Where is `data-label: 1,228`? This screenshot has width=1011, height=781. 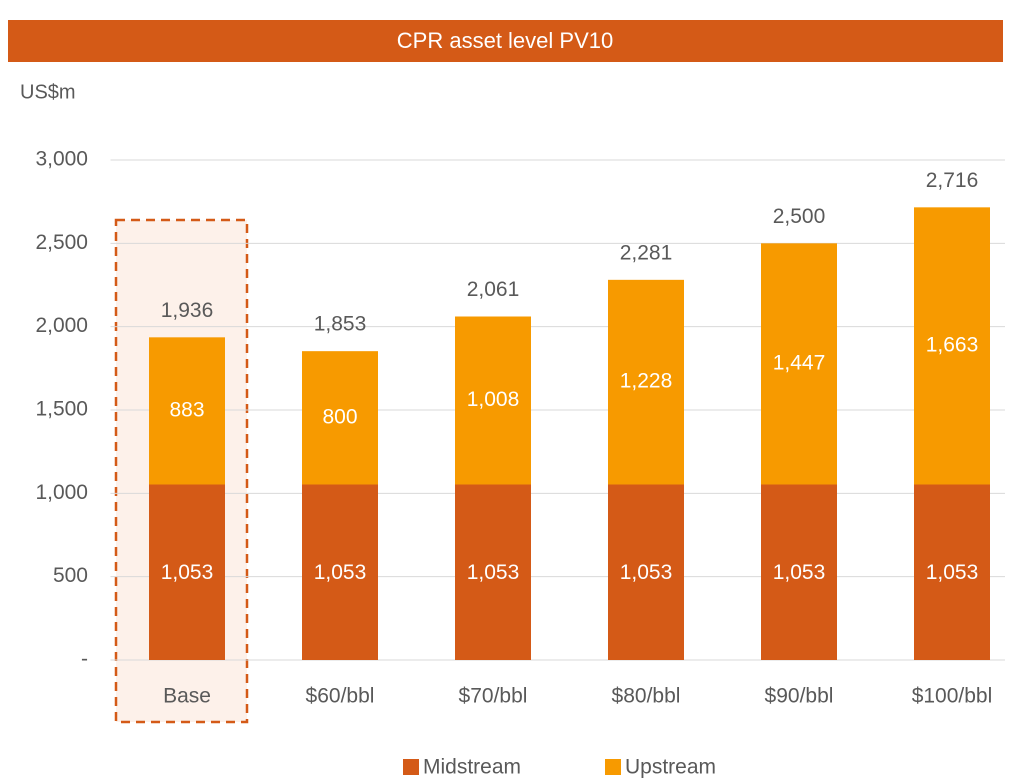 data-label: 1,228 is located at coordinates (646, 381).